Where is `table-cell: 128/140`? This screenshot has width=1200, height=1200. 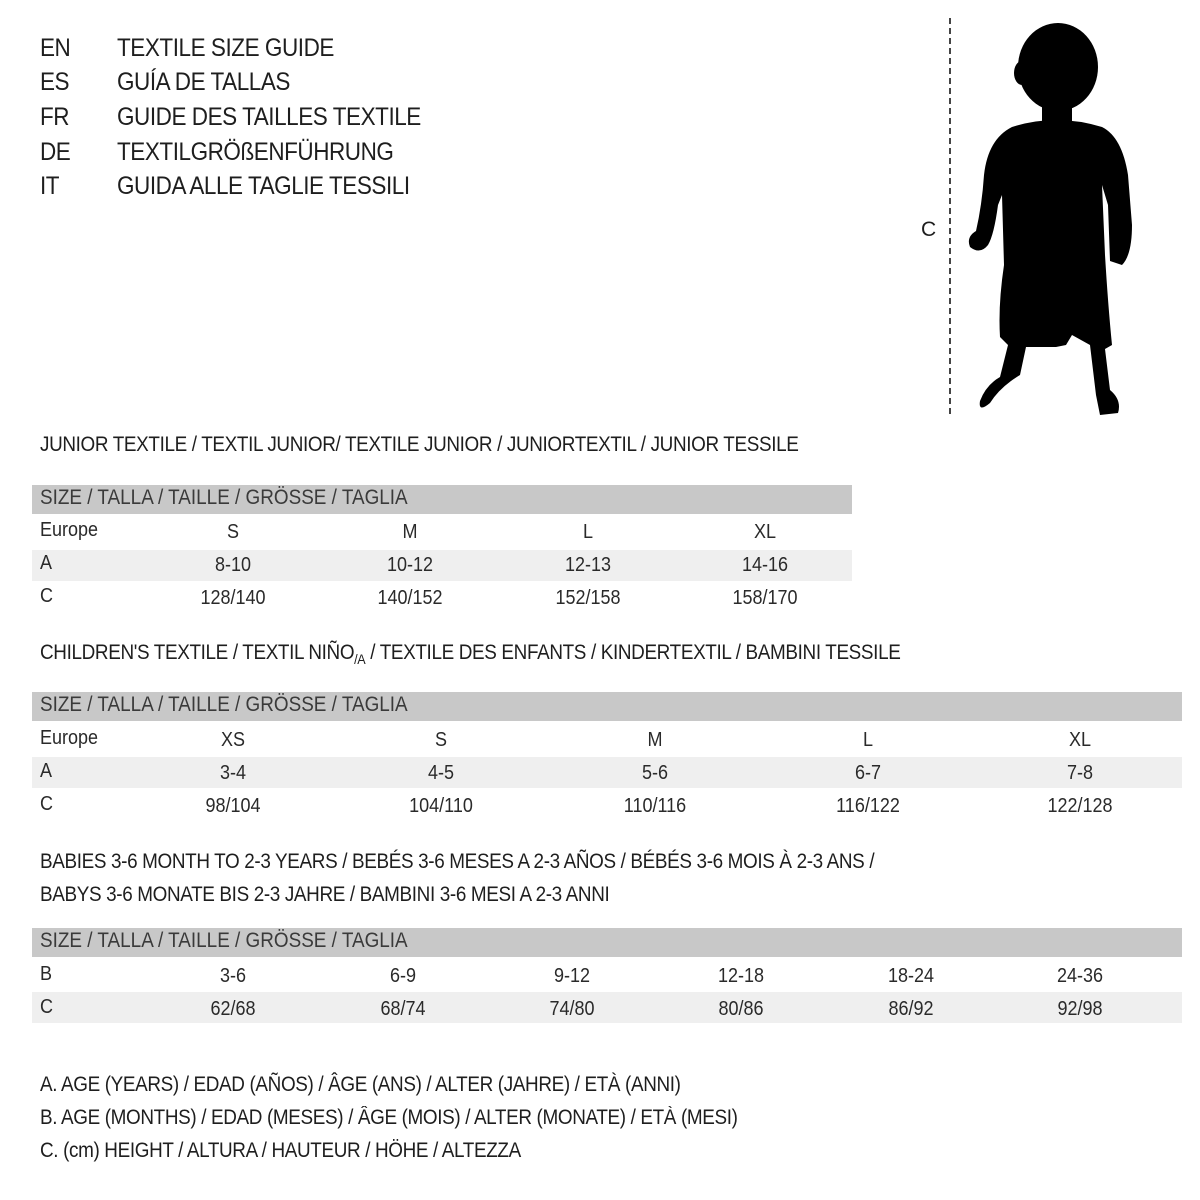
table-cell: 128/140 is located at coordinates (233, 598).